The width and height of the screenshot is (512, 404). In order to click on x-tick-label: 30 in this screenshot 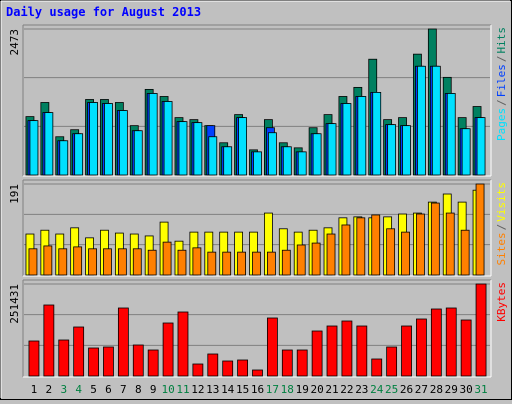, I will do `click(466, 389)`.